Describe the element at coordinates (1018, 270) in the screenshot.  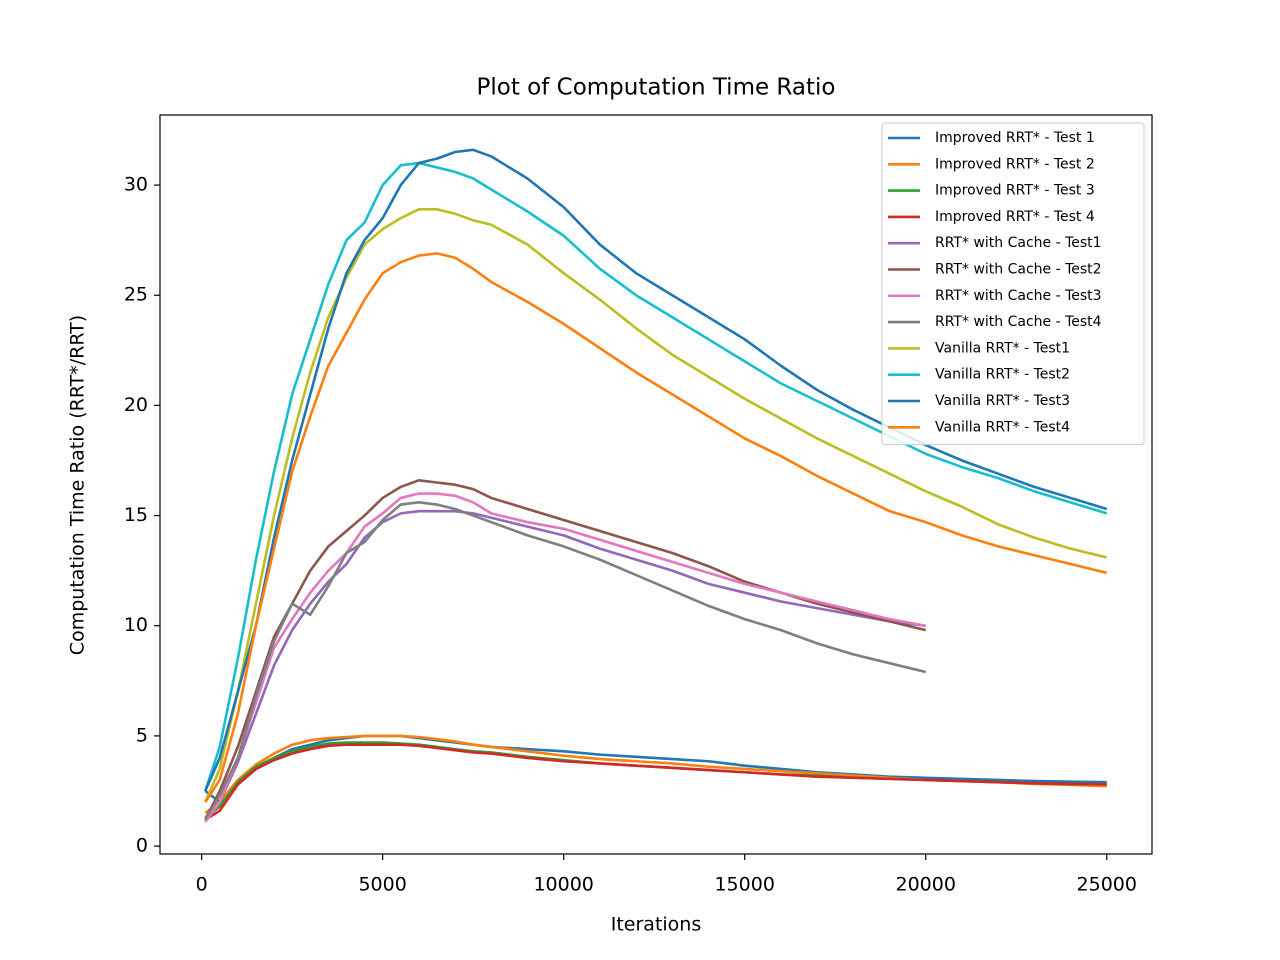
I see `legend-label: RRT* with Cache - Test2` at that location.